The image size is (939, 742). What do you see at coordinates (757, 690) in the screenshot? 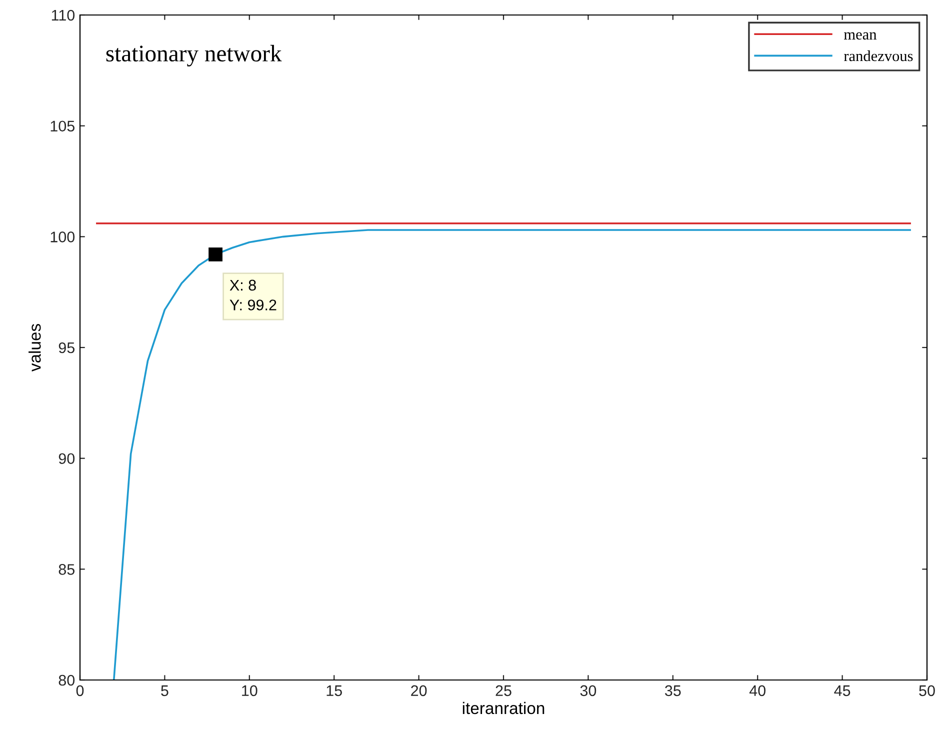
I see `x-tick-label: 40` at bounding box center [757, 690].